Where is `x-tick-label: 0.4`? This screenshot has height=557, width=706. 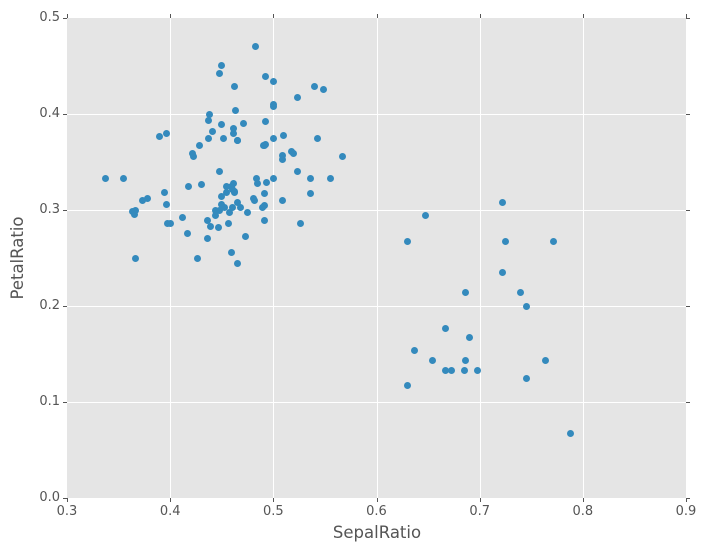
x-tick-label: 0.4 is located at coordinates (170, 511).